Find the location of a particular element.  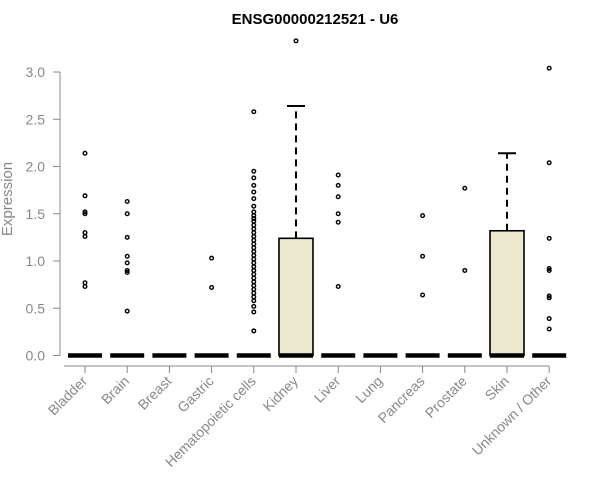

x-tick-label: Lung is located at coordinates (368, 389).